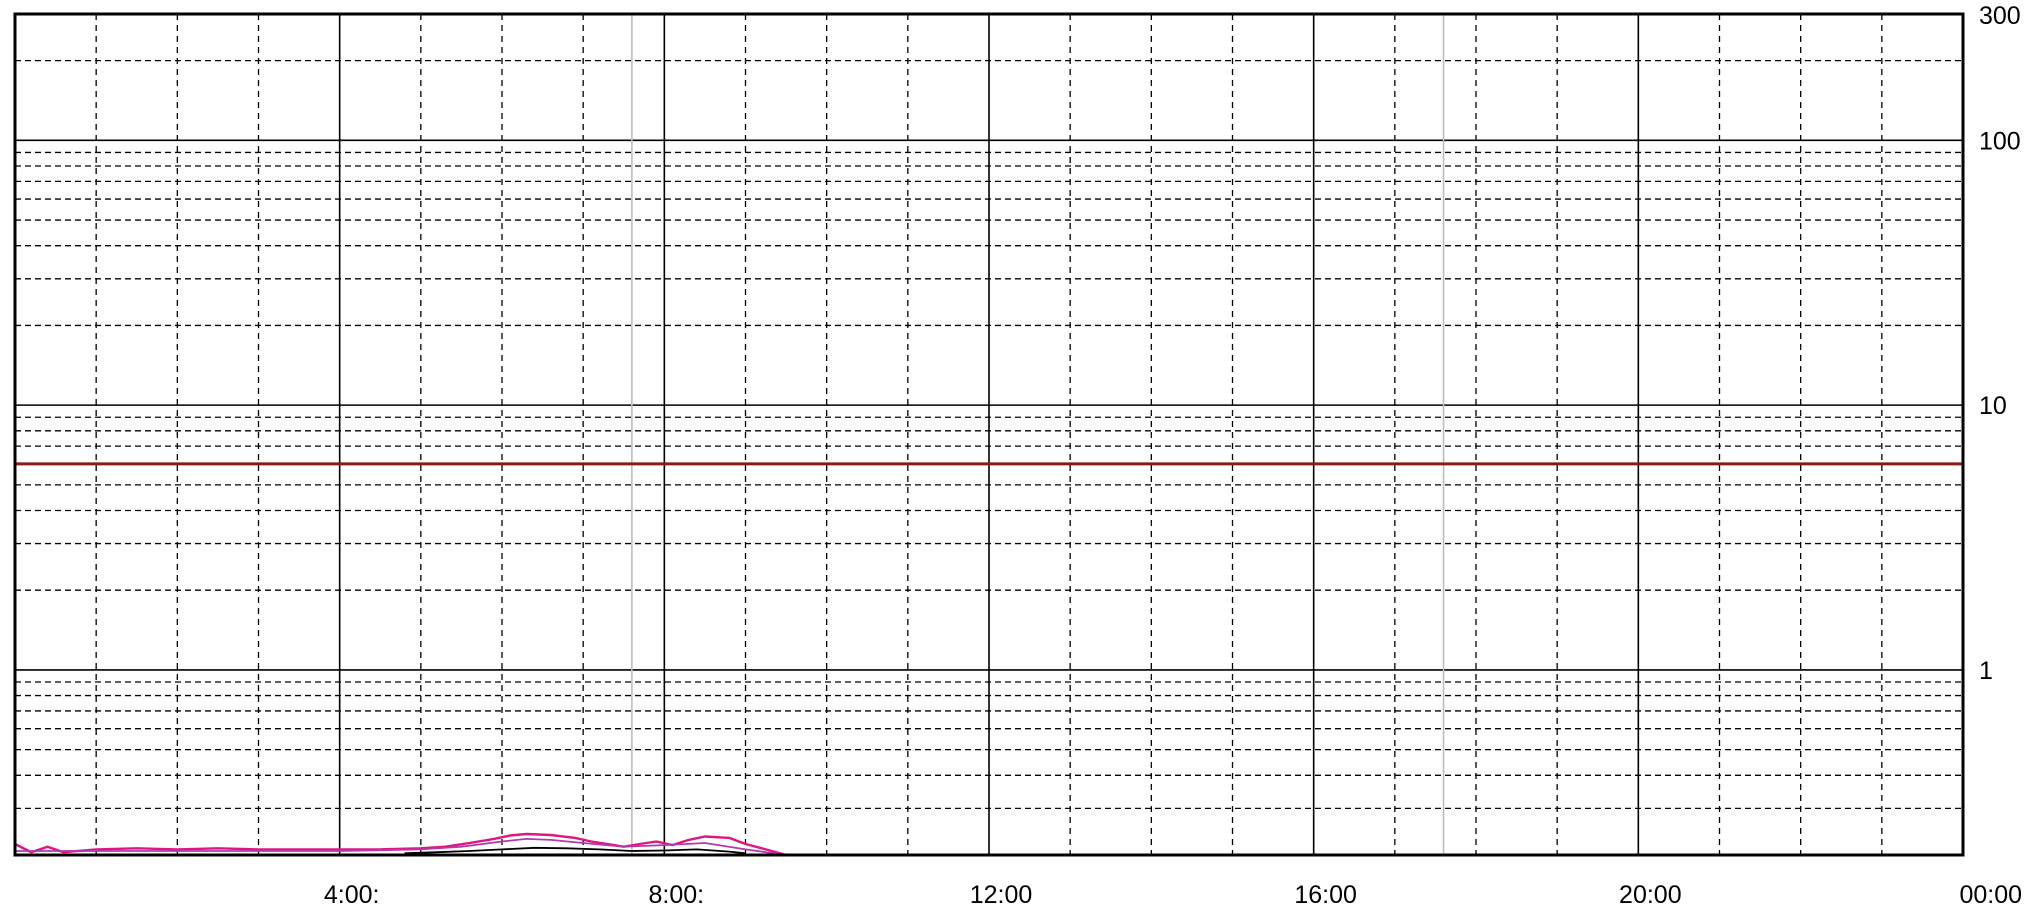 Image resolution: width=2029 pixels, height=907 pixels. What do you see at coordinates (2000, 141) in the screenshot?
I see `y-tick-label: 100` at bounding box center [2000, 141].